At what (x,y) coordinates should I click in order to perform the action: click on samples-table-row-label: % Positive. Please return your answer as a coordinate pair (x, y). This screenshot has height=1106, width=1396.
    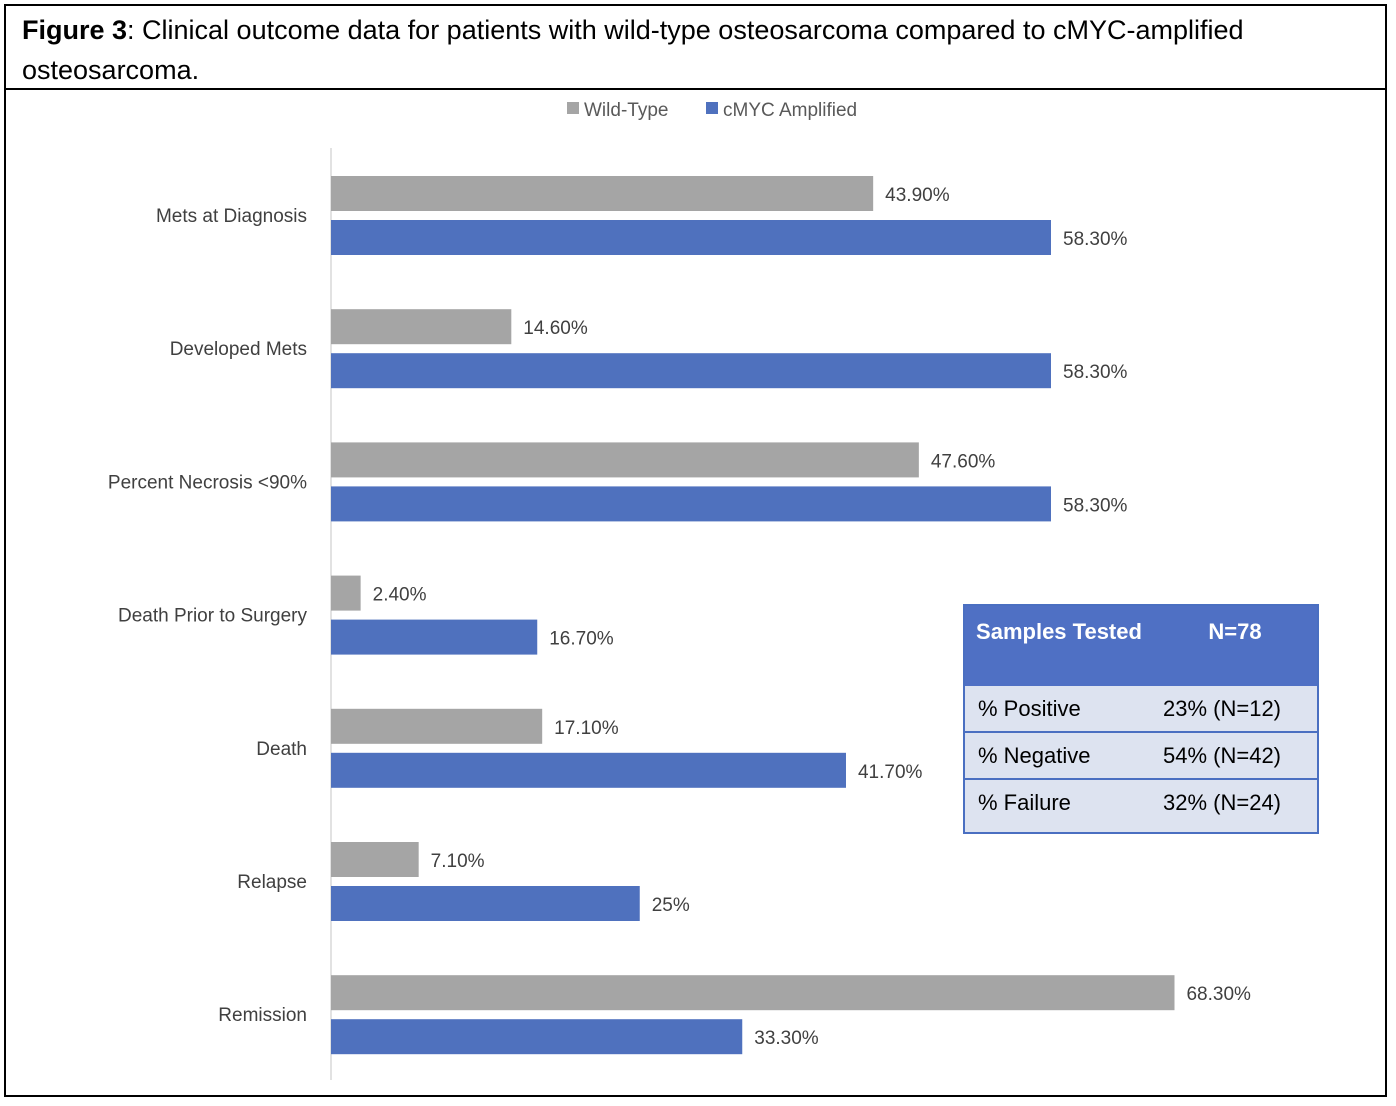
    Looking at the image, I should click on (1029, 708).